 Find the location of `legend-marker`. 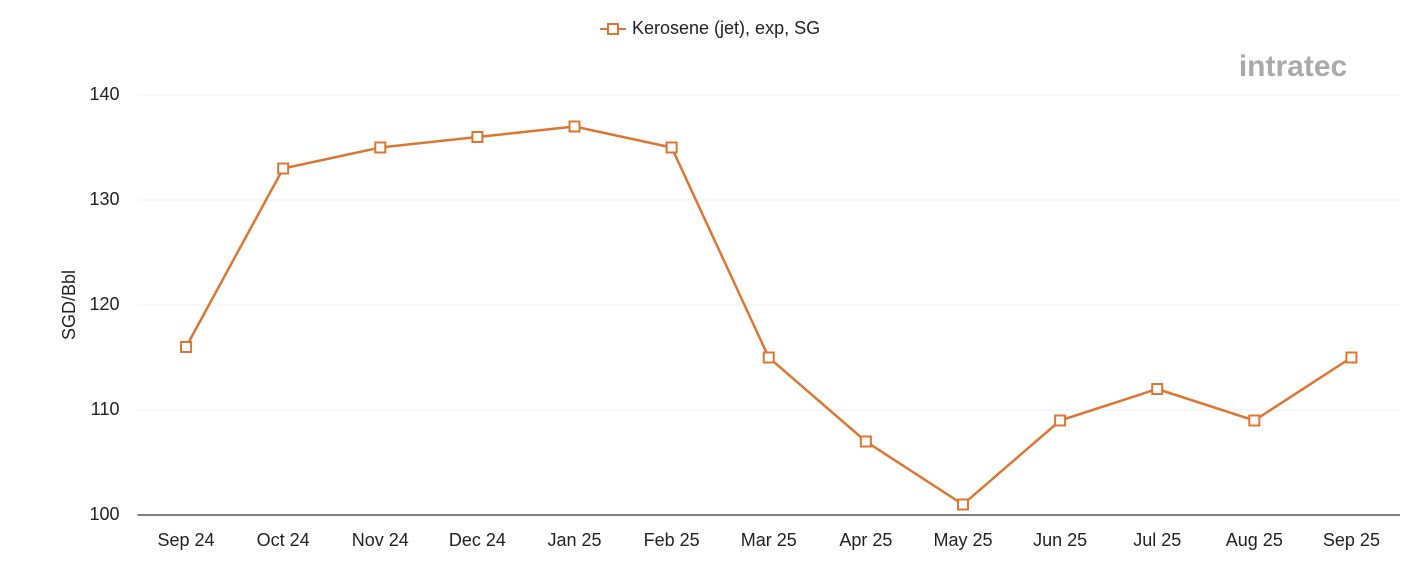

legend-marker is located at coordinates (613, 29).